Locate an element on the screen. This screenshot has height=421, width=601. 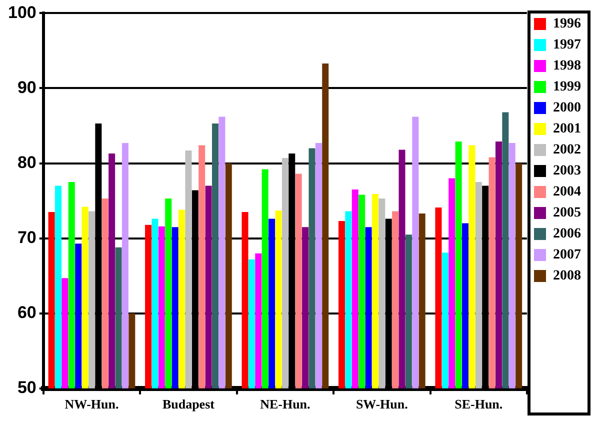
y-tick-label: 90 is located at coordinates (26, 87).